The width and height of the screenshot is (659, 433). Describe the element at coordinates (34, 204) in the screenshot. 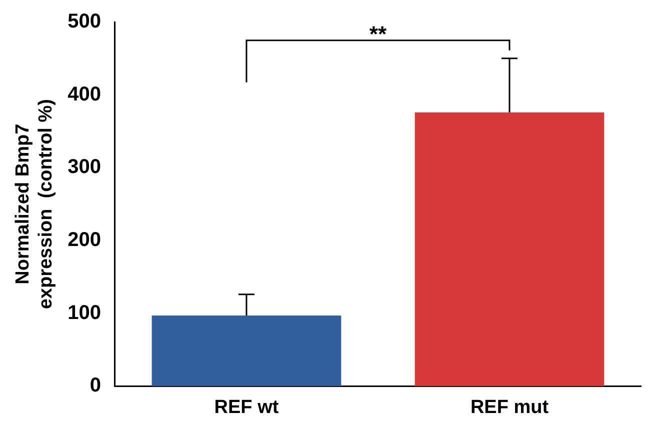

I see `y-axis-title: Normalized Bmp7 expression (control %)` at that location.